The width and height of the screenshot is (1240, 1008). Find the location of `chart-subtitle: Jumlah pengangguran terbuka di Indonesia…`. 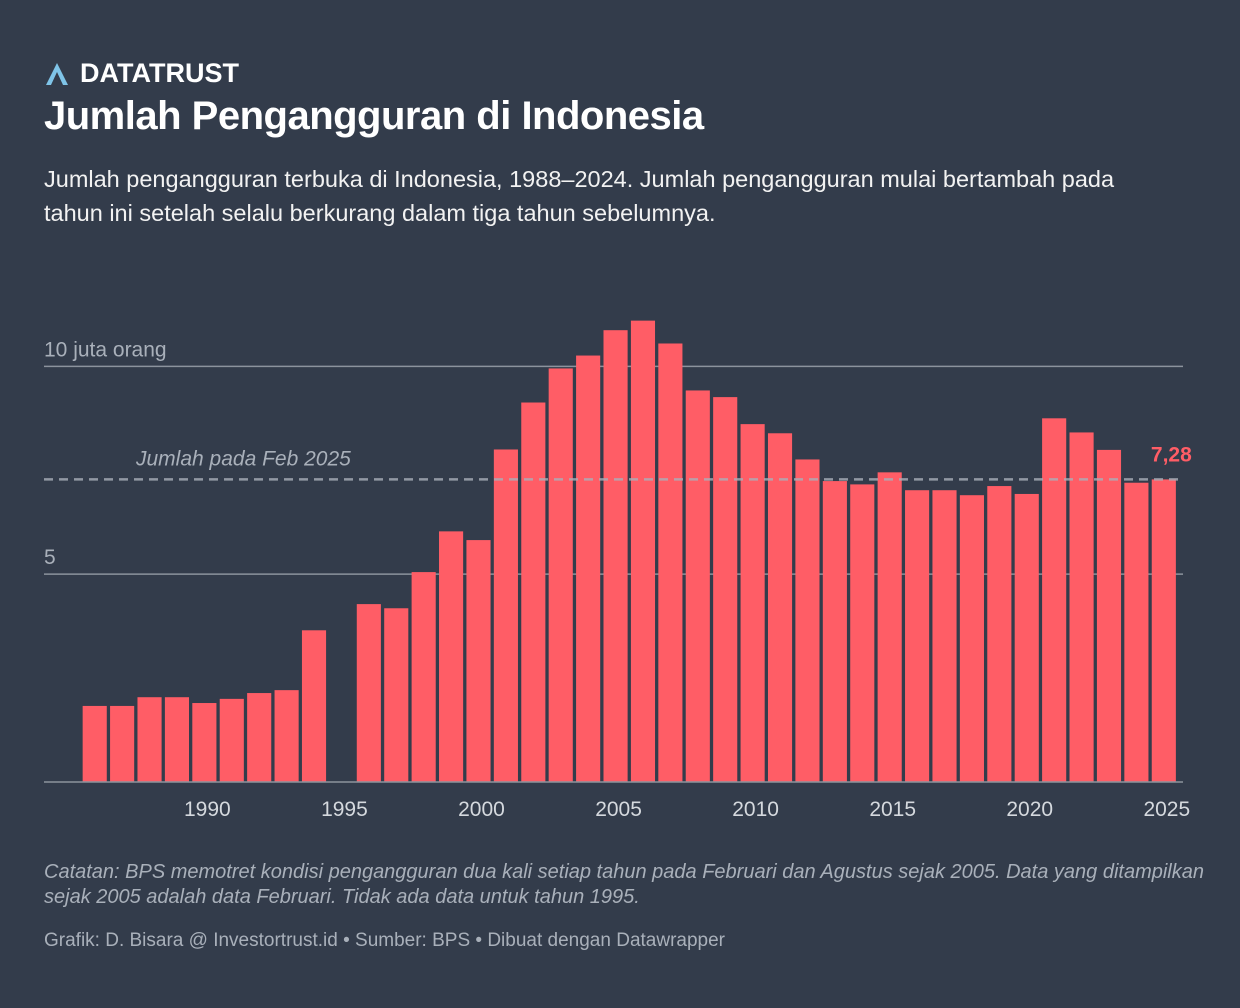

chart-subtitle: Jumlah pengangguran terbuka di Indonesia… is located at coordinates (579, 196).